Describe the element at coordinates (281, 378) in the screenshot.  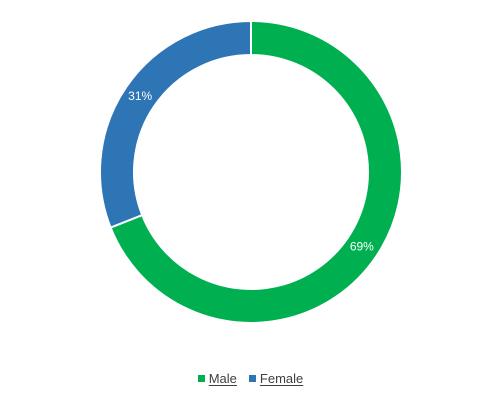
I see `legend-label-female: Female` at that location.